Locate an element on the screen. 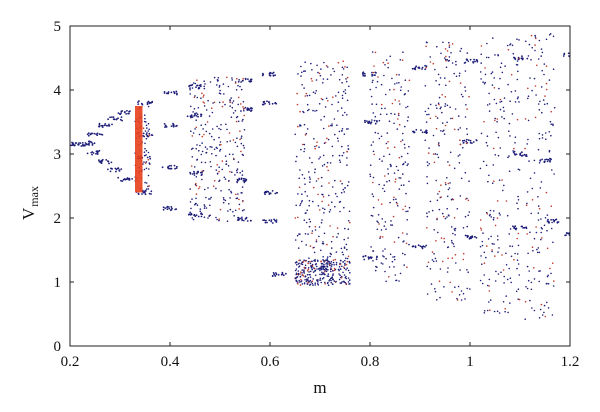 The height and width of the screenshot is (412, 600). y-tick-label: 0 is located at coordinates (58, 347).